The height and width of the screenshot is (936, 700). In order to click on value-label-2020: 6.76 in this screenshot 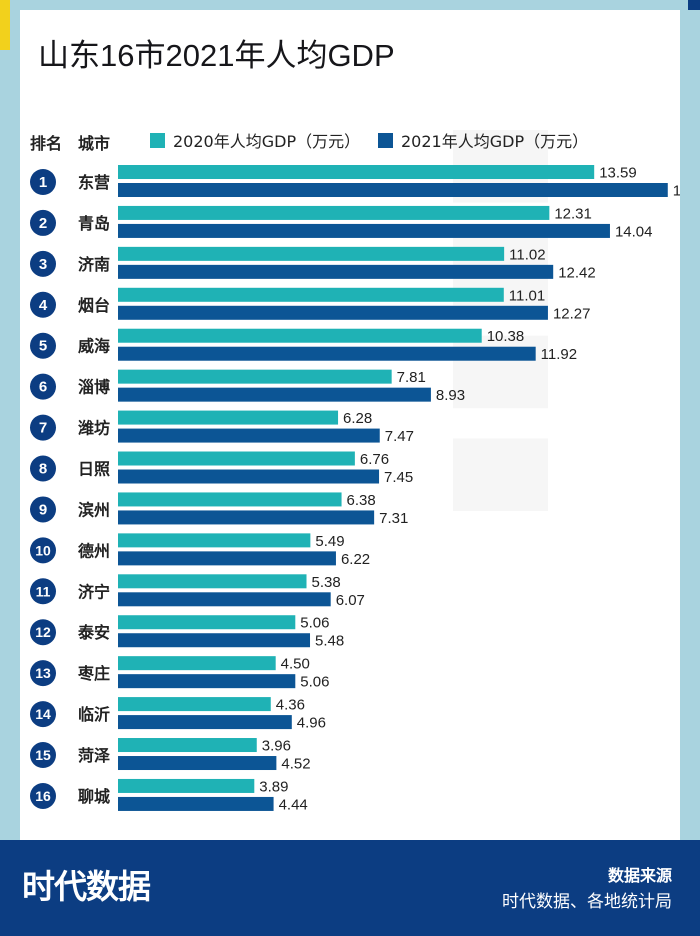, I will do `click(374, 459)`.